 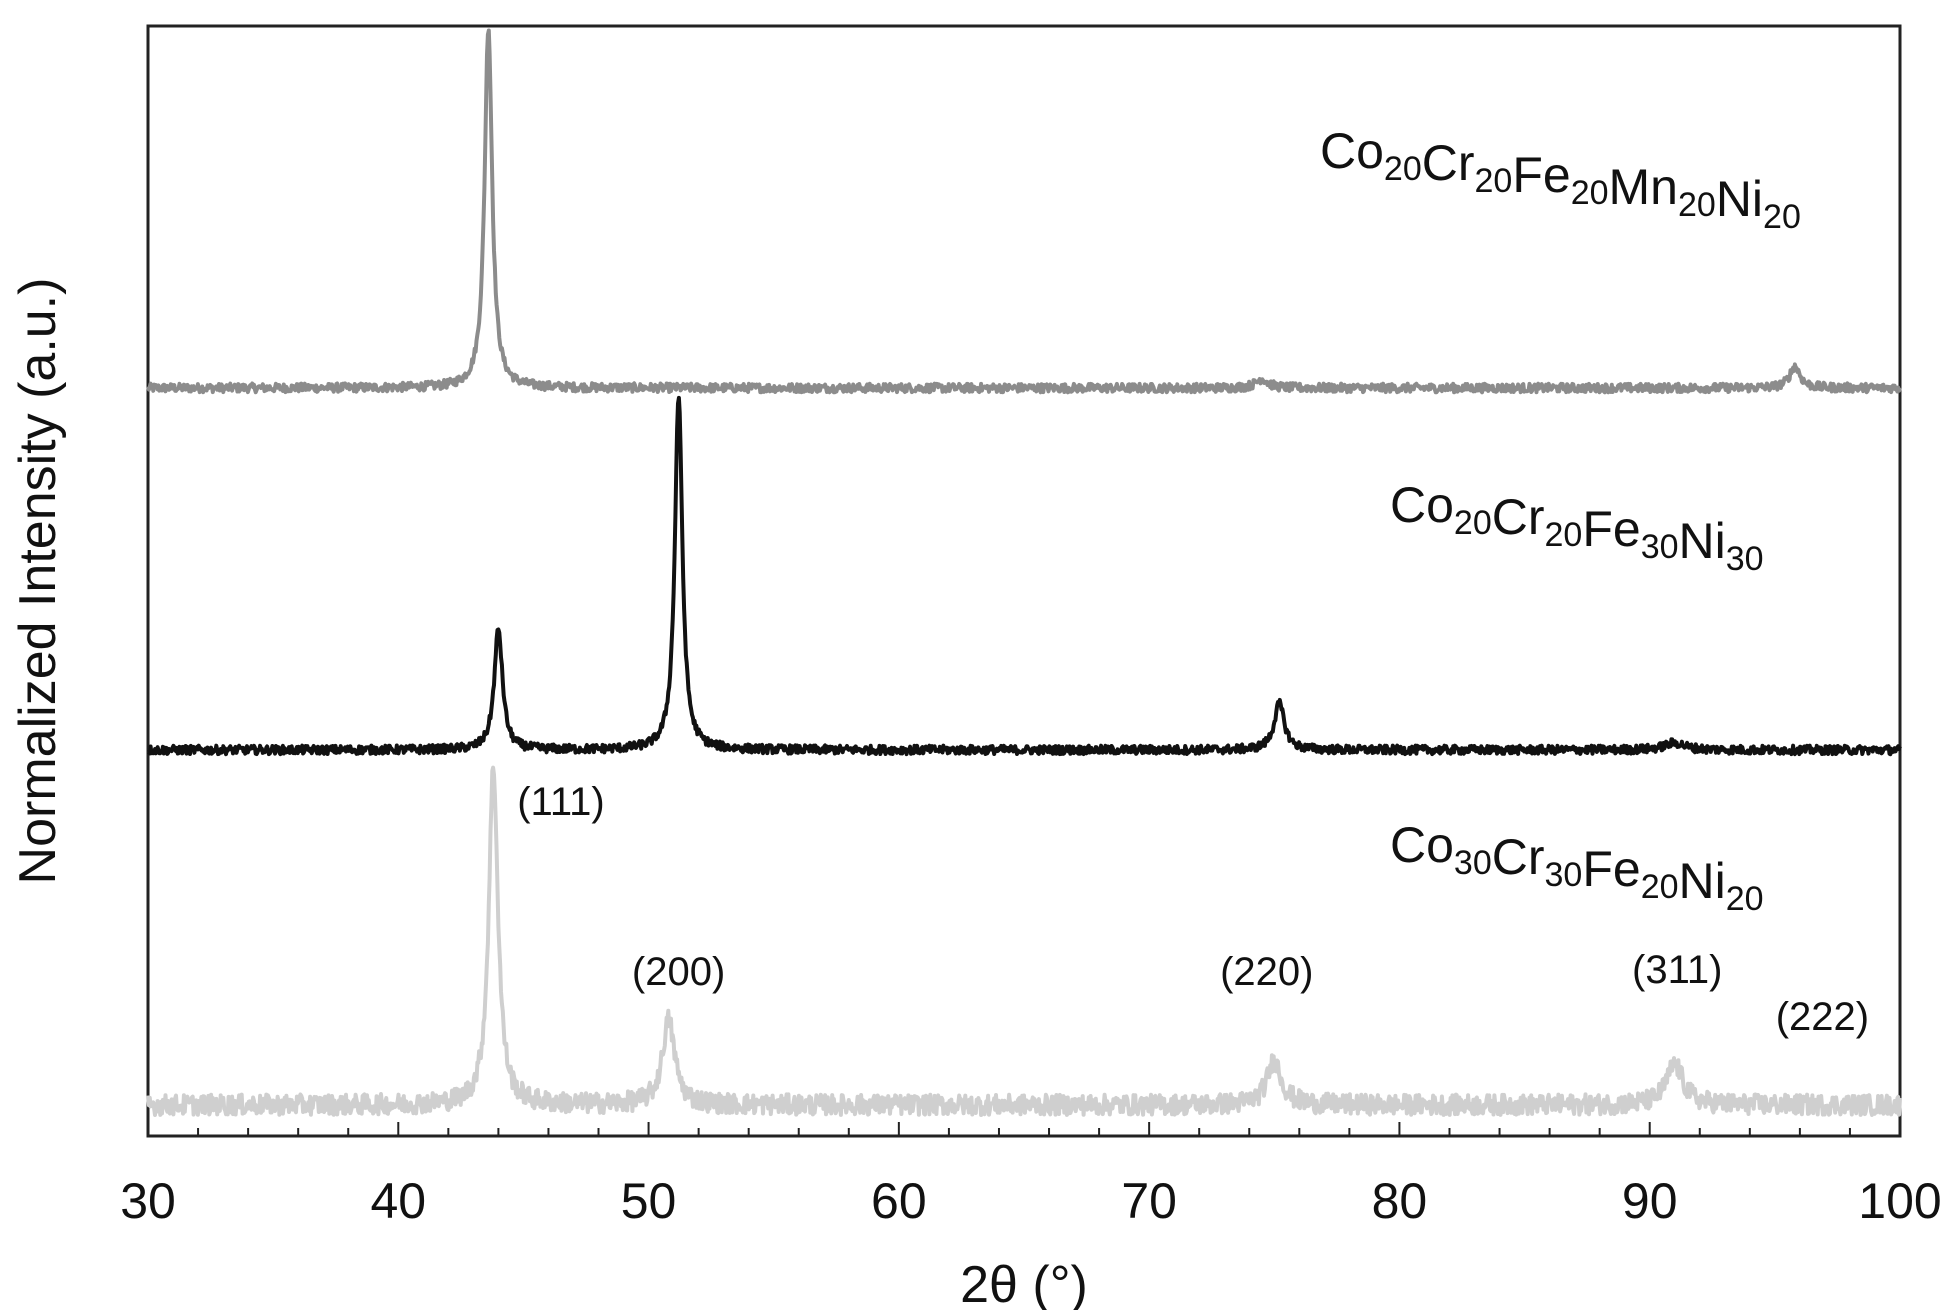 What do you see at coordinates (1677, 970) in the screenshot?
I see `peak-label: (311)` at bounding box center [1677, 970].